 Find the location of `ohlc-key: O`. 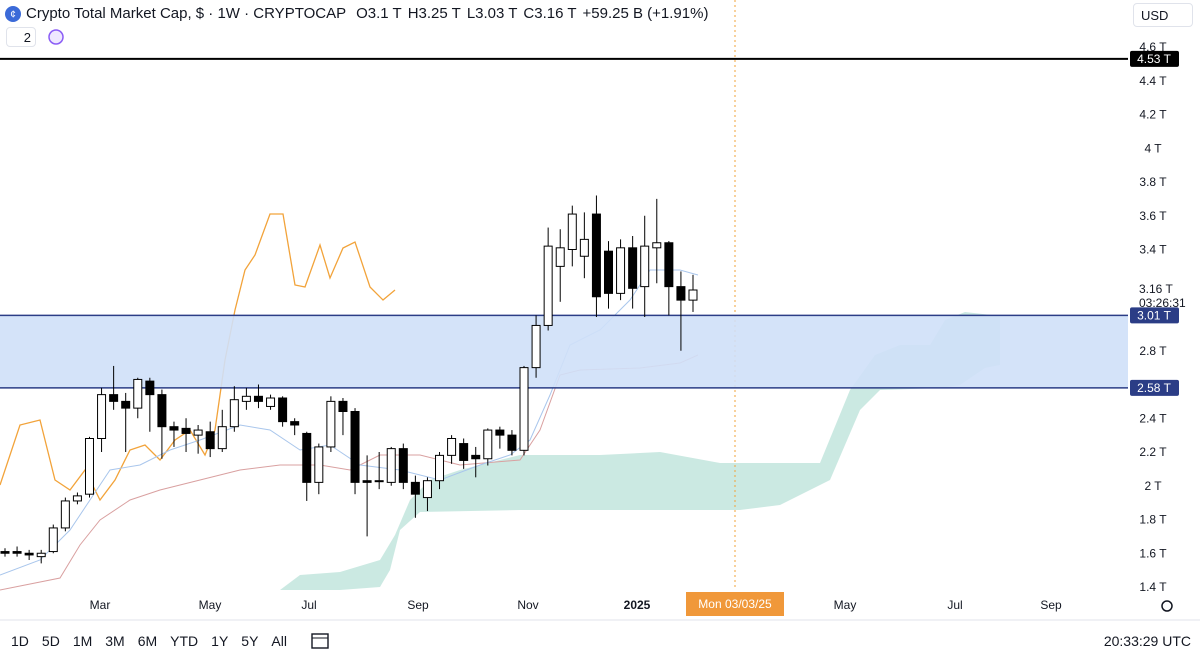

ohlc-key: O is located at coordinates (362, 13).